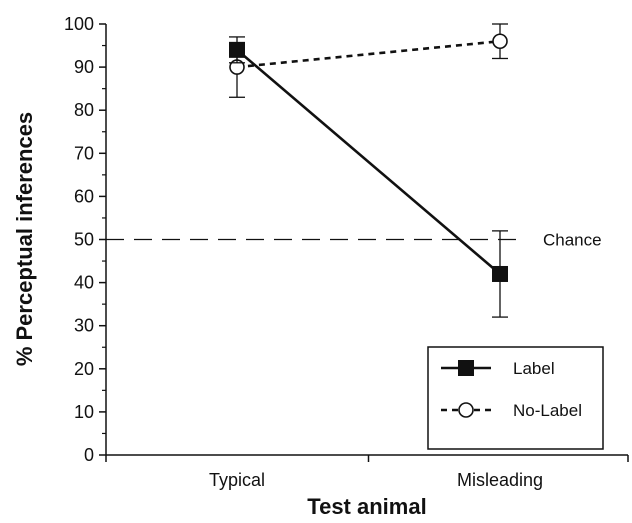 The height and width of the screenshot is (523, 632). Describe the element at coordinates (84, 153) in the screenshot. I see `y-tick-label: 70` at that location.